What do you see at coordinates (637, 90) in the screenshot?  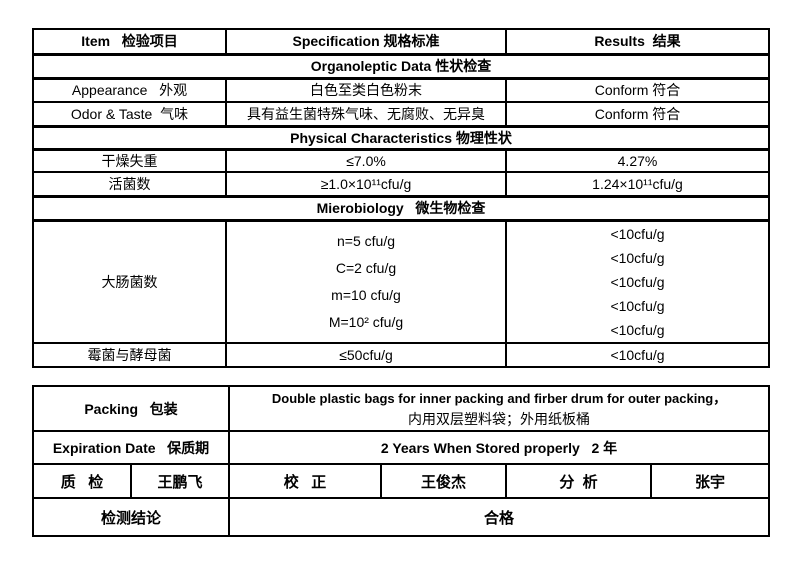 I see `appearance-result: Conform 符合` at bounding box center [637, 90].